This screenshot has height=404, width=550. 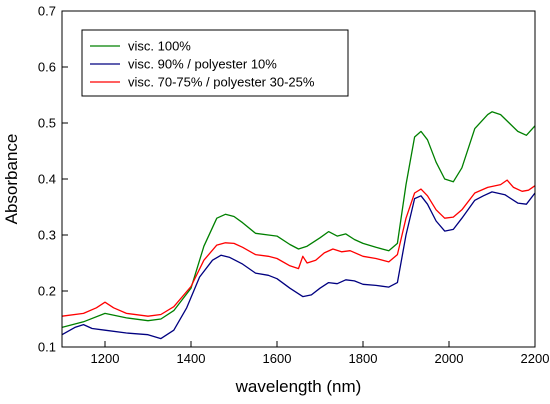 What do you see at coordinates (449, 358) in the screenshot?
I see `x-tick-label-2000: 2000` at bounding box center [449, 358].